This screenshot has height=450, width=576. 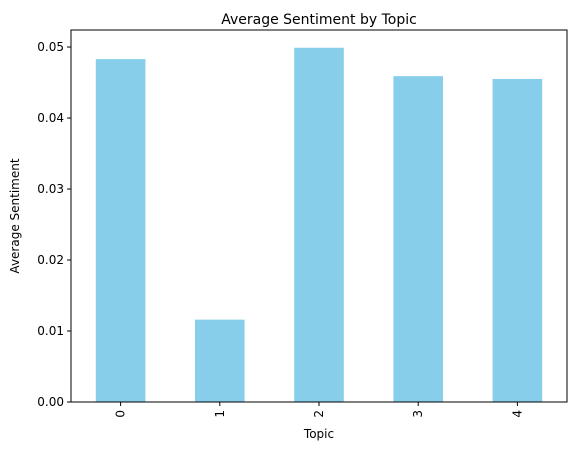 I want to click on y-tick-label: 0.05, so click(x=50, y=47).